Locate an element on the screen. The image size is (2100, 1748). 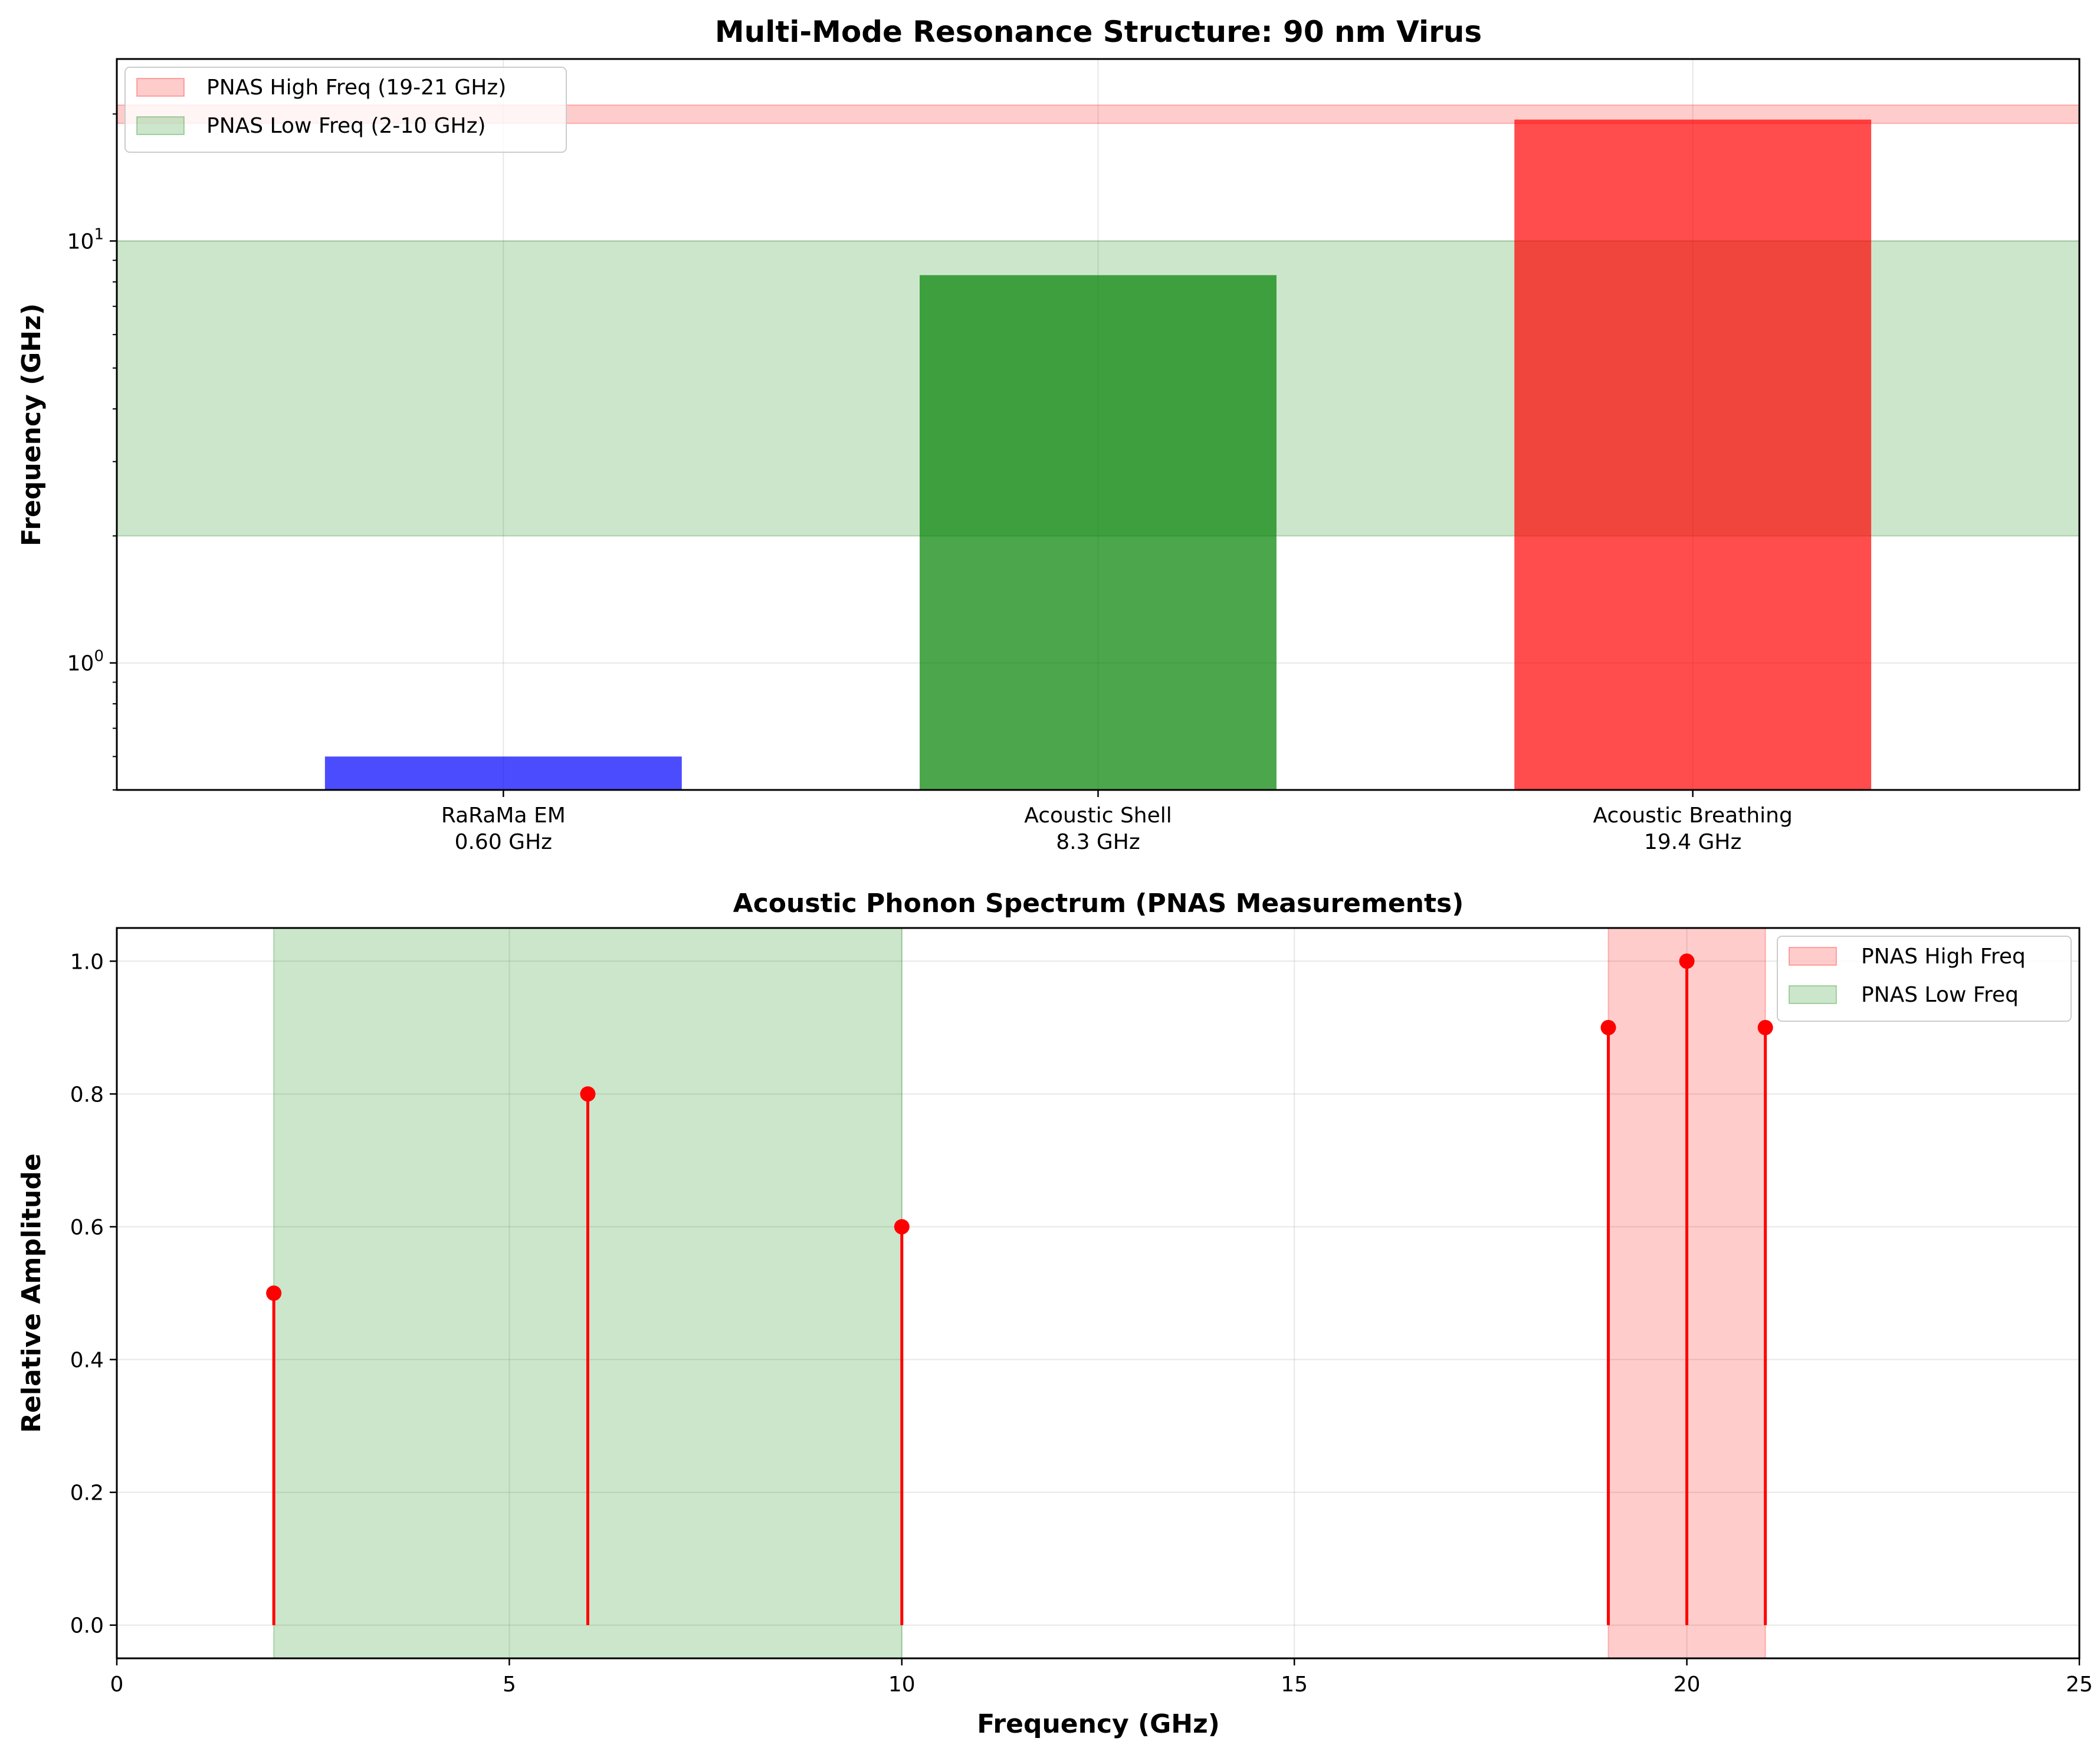
bottom-xtick-label-5: 25 is located at coordinates (2079, 1684).